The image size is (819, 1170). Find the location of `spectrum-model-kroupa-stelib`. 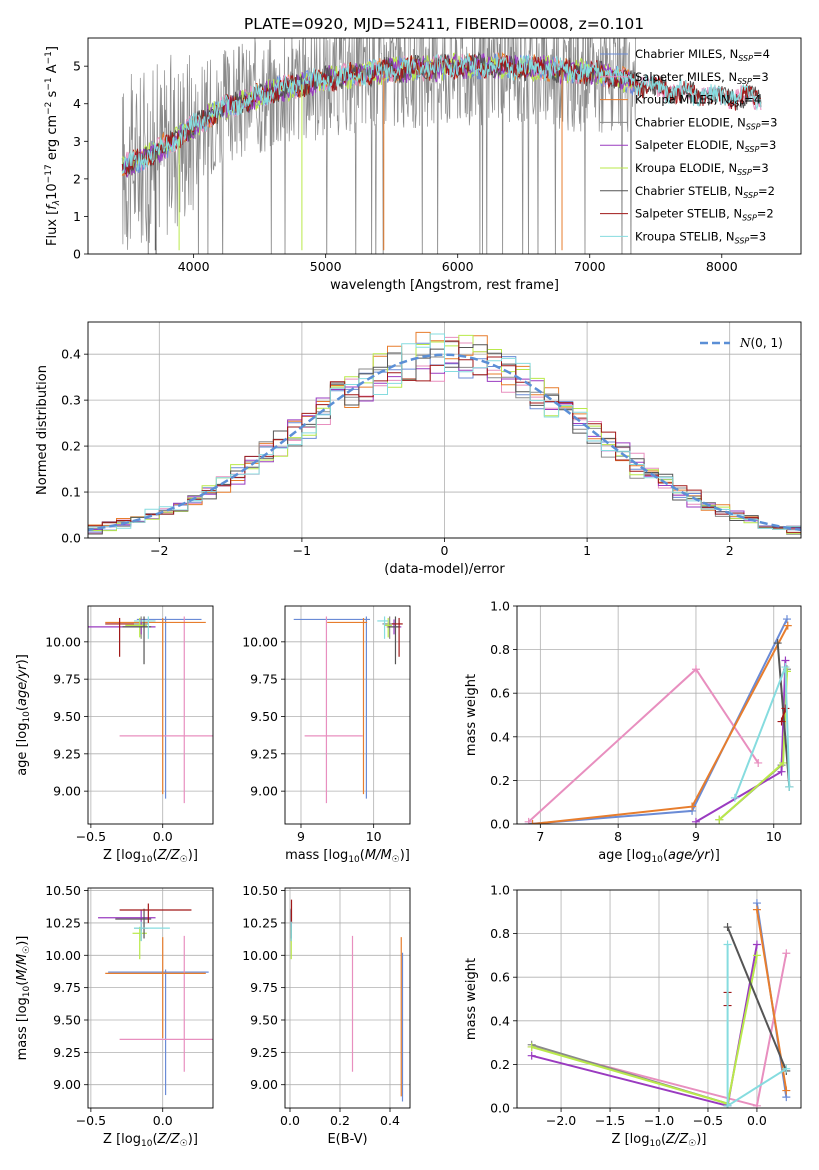

spectrum-model-kroupa-stelib is located at coordinates (441, 113).